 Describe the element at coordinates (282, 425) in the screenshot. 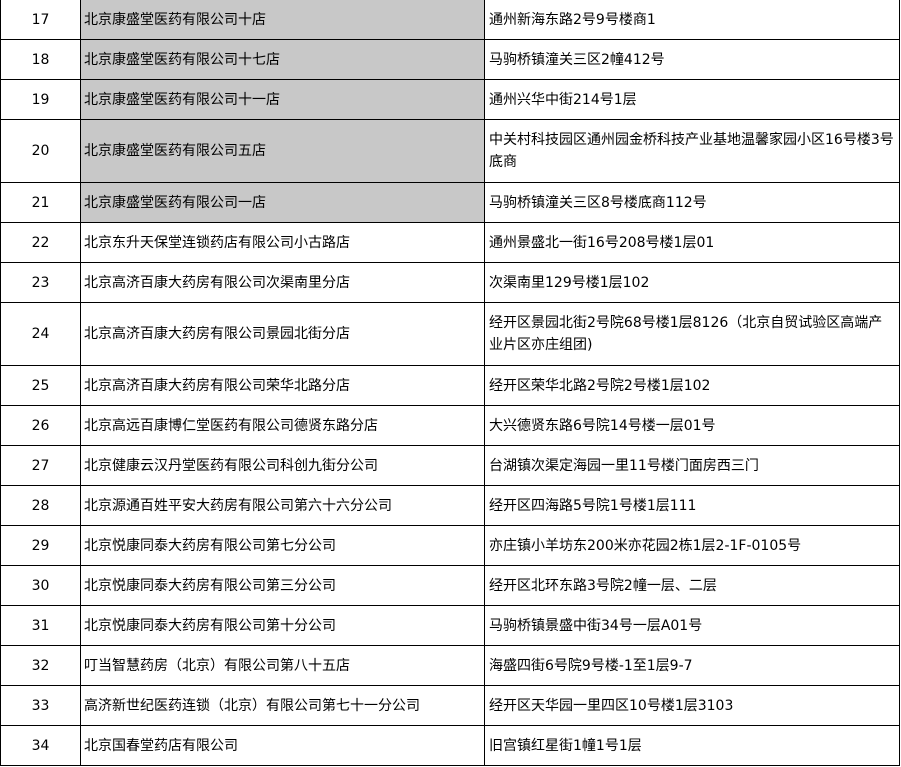

I see `store-name-cell: 北京高远百康博仁堂医药有限公司德贤东路分店` at that location.